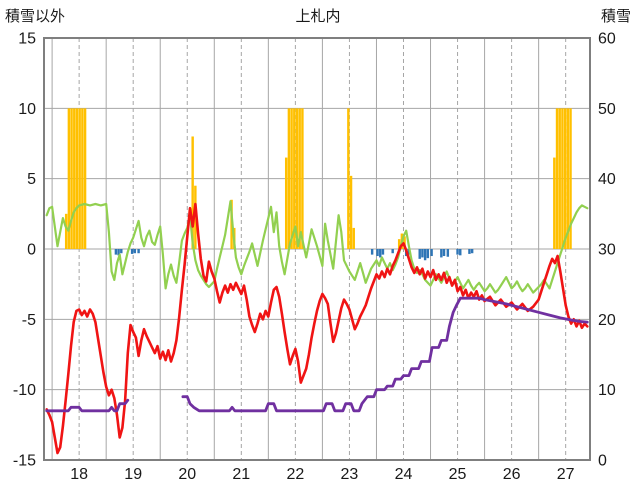 This screenshot has width=636, height=501. Describe the element at coordinates (31, 179) in the screenshot. I see `left-axis-tick: 5` at that location.